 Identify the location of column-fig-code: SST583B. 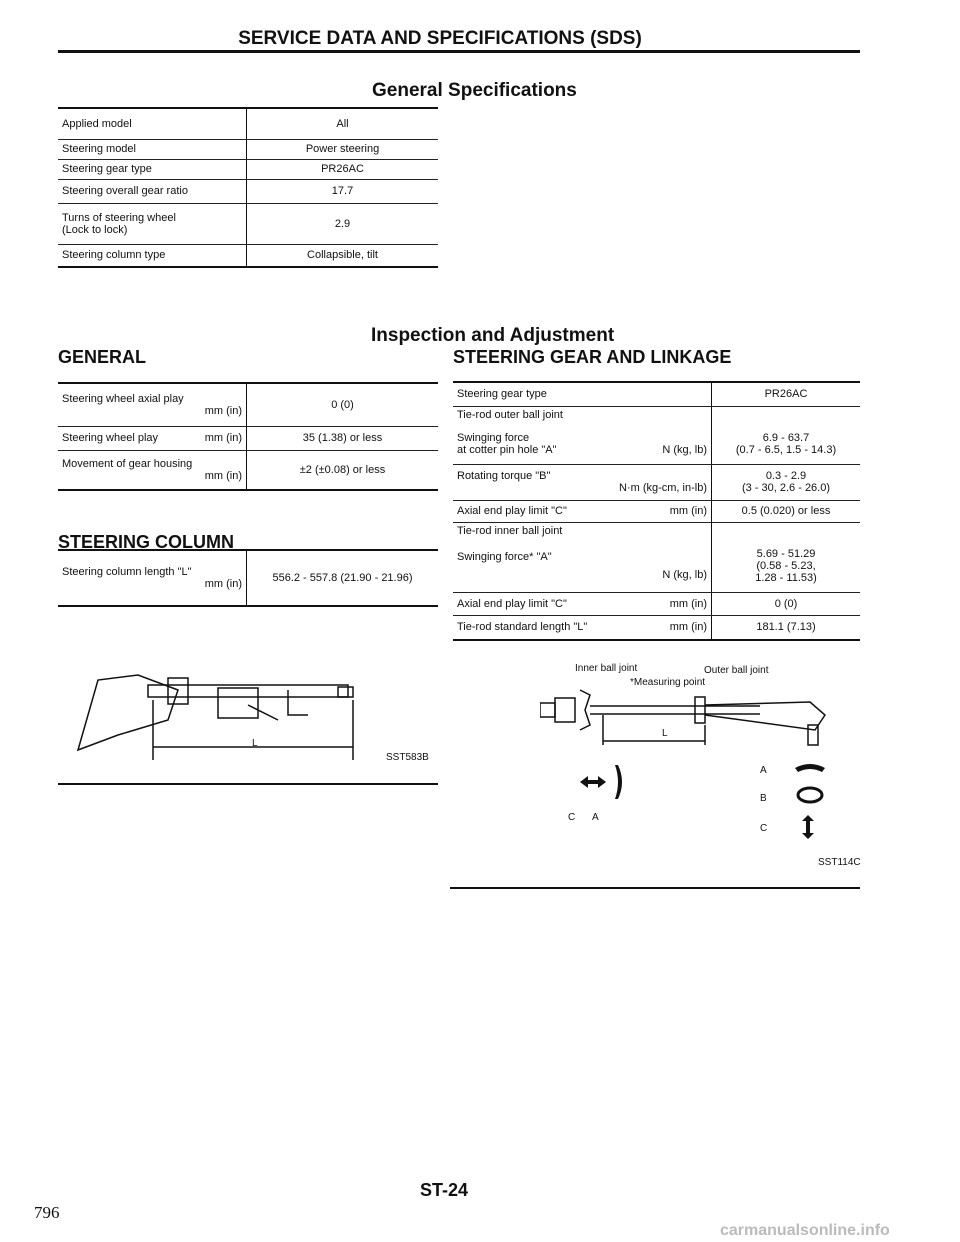
(407, 757).